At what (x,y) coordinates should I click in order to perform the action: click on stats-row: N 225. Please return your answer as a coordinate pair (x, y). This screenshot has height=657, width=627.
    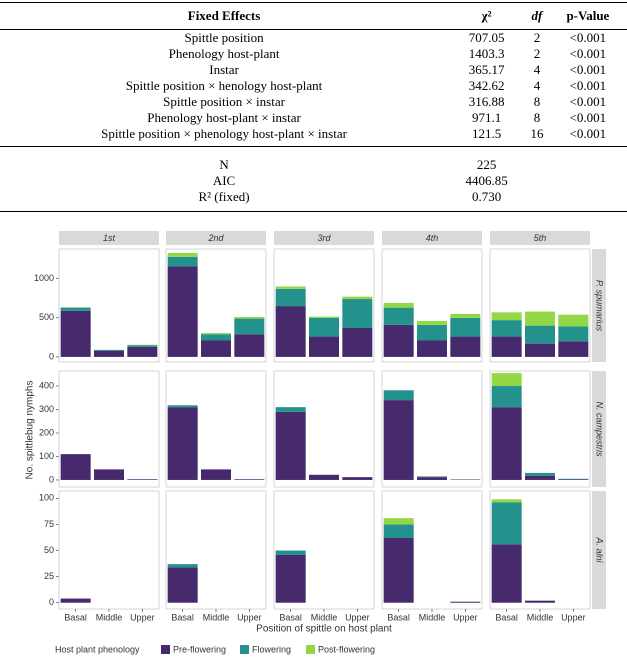
    Looking at the image, I should click on (313, 159).